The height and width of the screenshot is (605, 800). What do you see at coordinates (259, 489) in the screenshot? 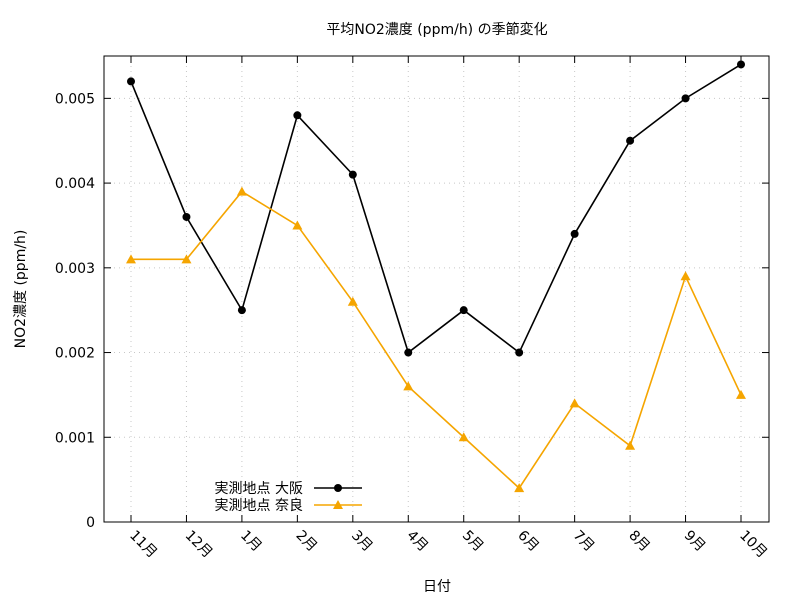
I see `legend-label: 実測地点 大阪` at bounding box center [259, 489].